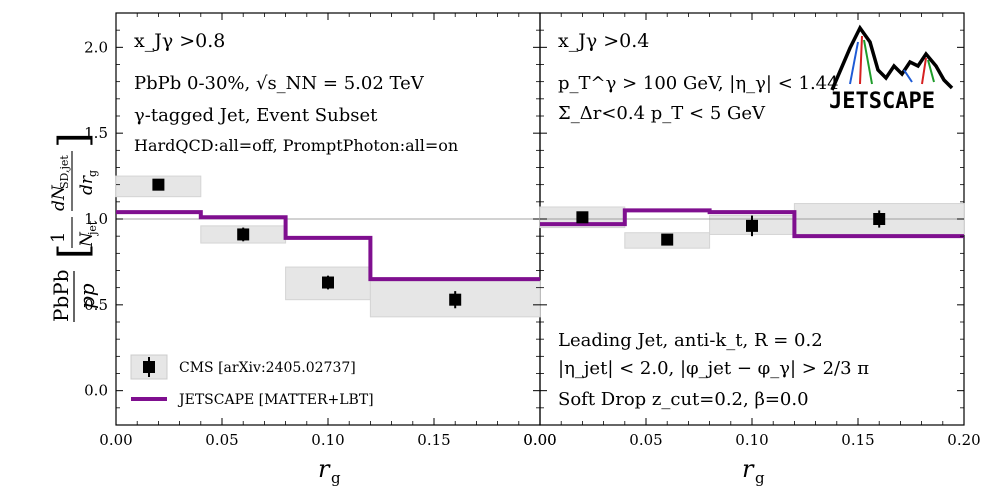 The height and width of the screenshot is (498, 997). I want to click on legend-cms-marker, so click(149, 367).